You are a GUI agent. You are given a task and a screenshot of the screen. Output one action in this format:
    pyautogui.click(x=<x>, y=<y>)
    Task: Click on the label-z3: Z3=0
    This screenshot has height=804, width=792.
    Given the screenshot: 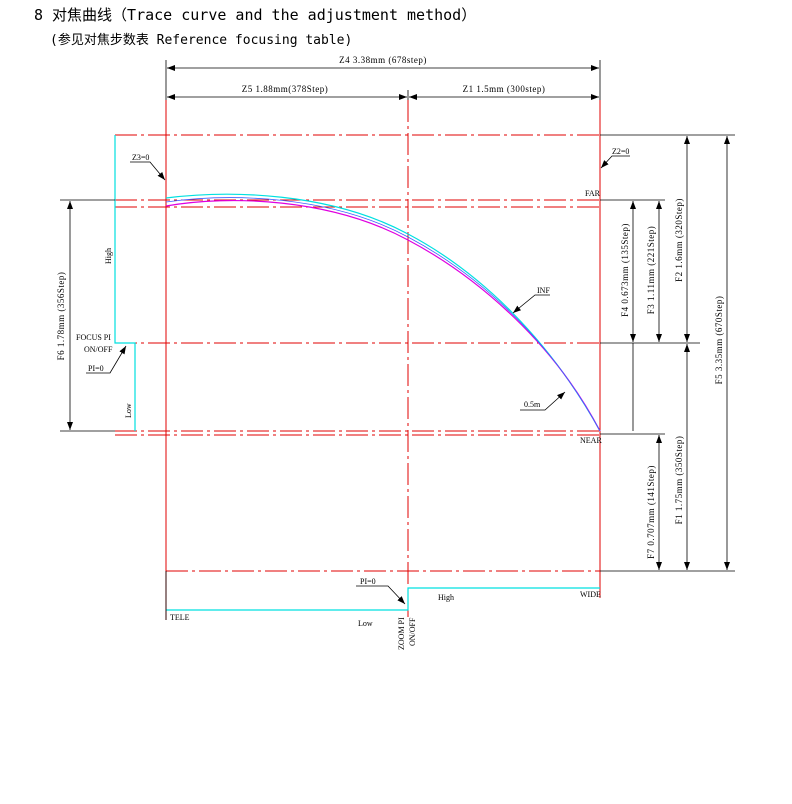 What is the action you would take?
    pyautogui.click(x=140, y=157)
    